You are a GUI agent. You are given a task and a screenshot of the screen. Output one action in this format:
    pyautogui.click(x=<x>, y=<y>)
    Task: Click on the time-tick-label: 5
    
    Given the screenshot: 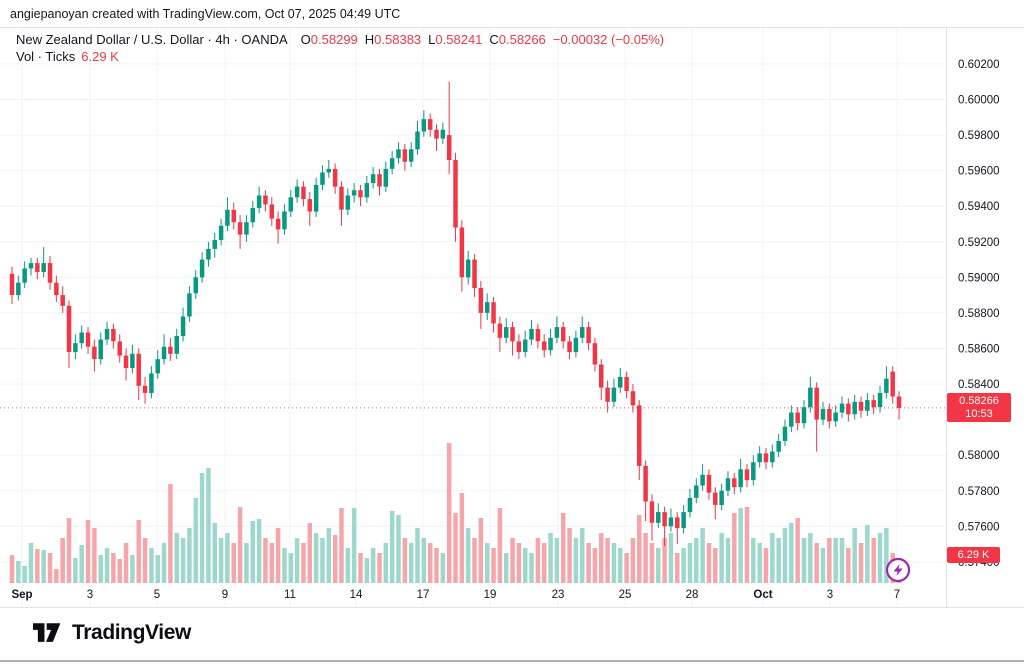 What is the action you would take?
    pyautogui.click(x=157, y=595)
    